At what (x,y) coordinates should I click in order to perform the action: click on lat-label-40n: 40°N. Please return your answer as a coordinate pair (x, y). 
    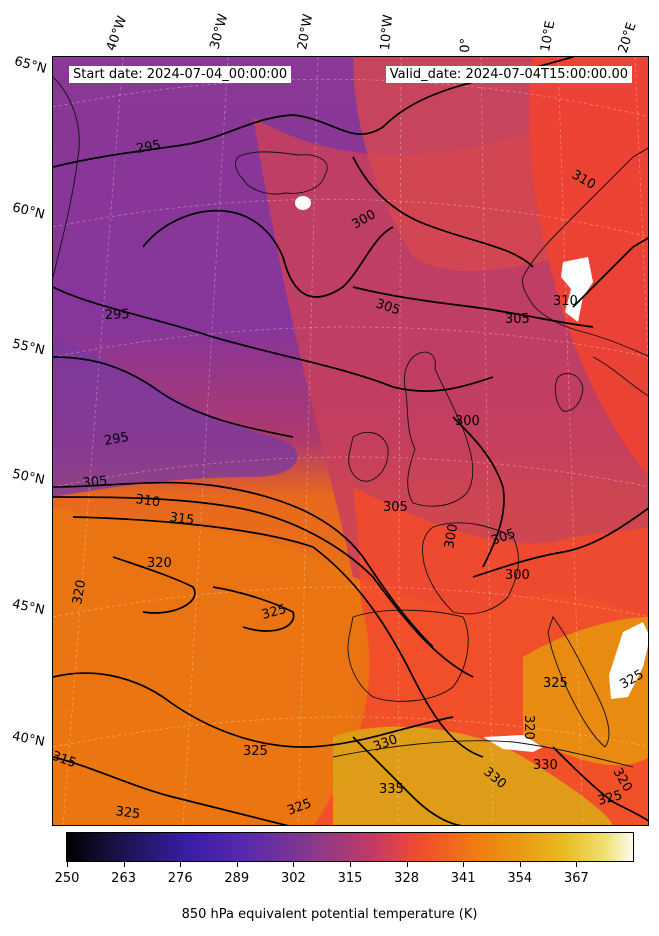
    Looking at the image, I should click on (28, 739).